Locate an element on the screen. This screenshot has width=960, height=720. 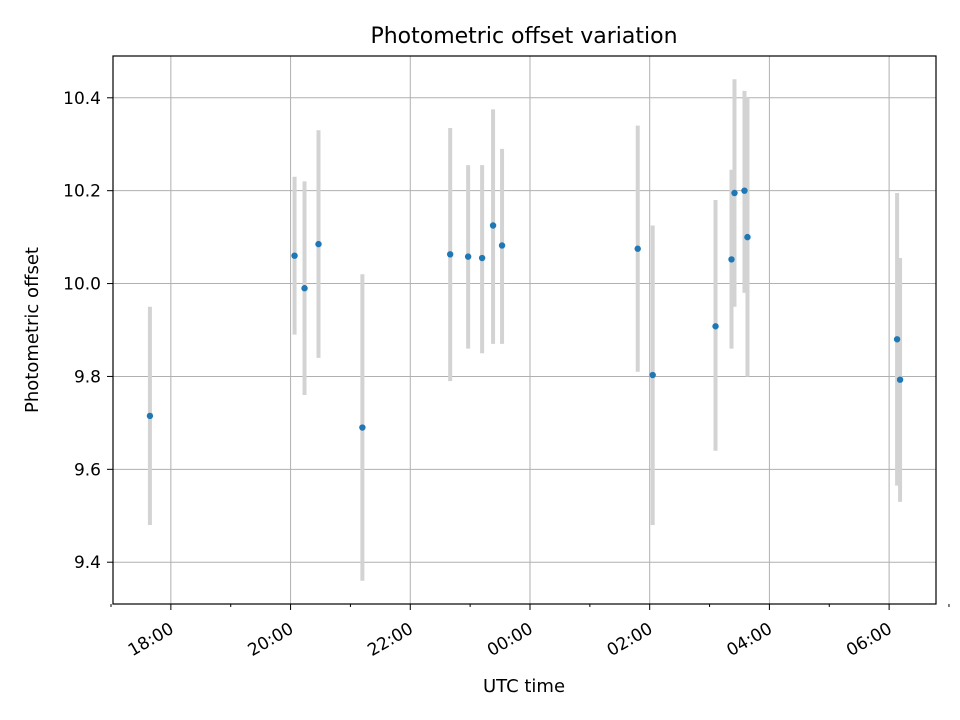
y-tick-label: 9.6 is located at coordinates (87, 470).